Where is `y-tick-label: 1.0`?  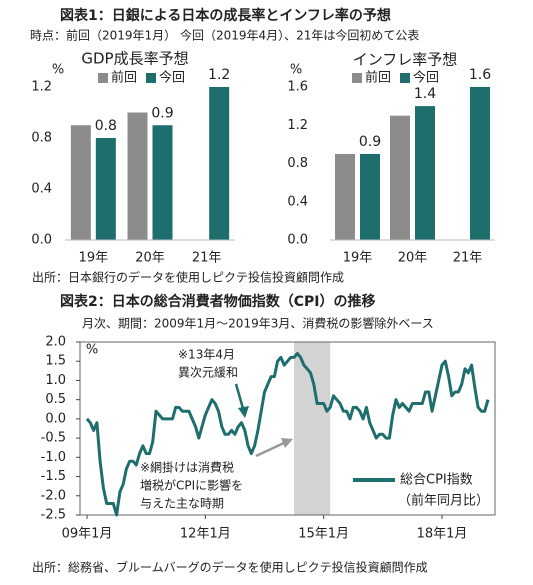 y-tick-label: 1.0 is located at coordinates (55, 380).